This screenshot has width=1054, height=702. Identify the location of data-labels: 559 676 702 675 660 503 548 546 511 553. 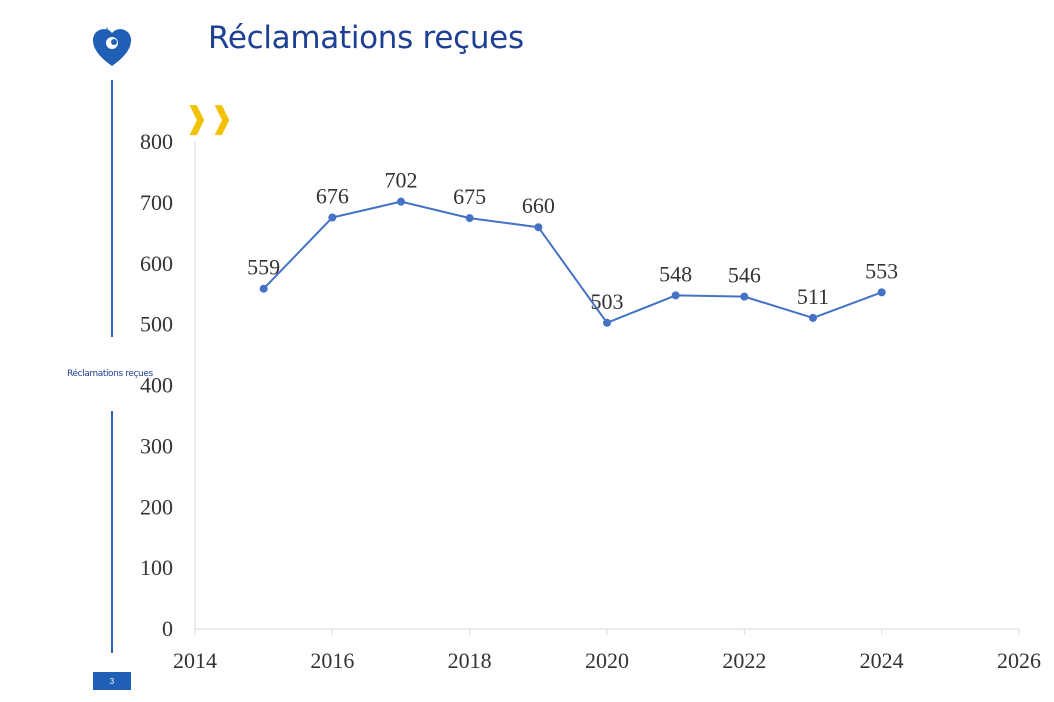
(572, 241).